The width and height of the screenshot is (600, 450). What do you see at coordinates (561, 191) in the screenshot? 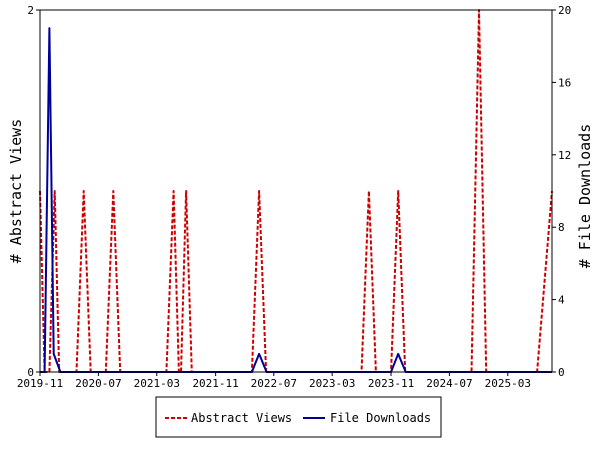
I see `right-axis: 0 4 8 12 16 20` at bounding box center [561, 191].